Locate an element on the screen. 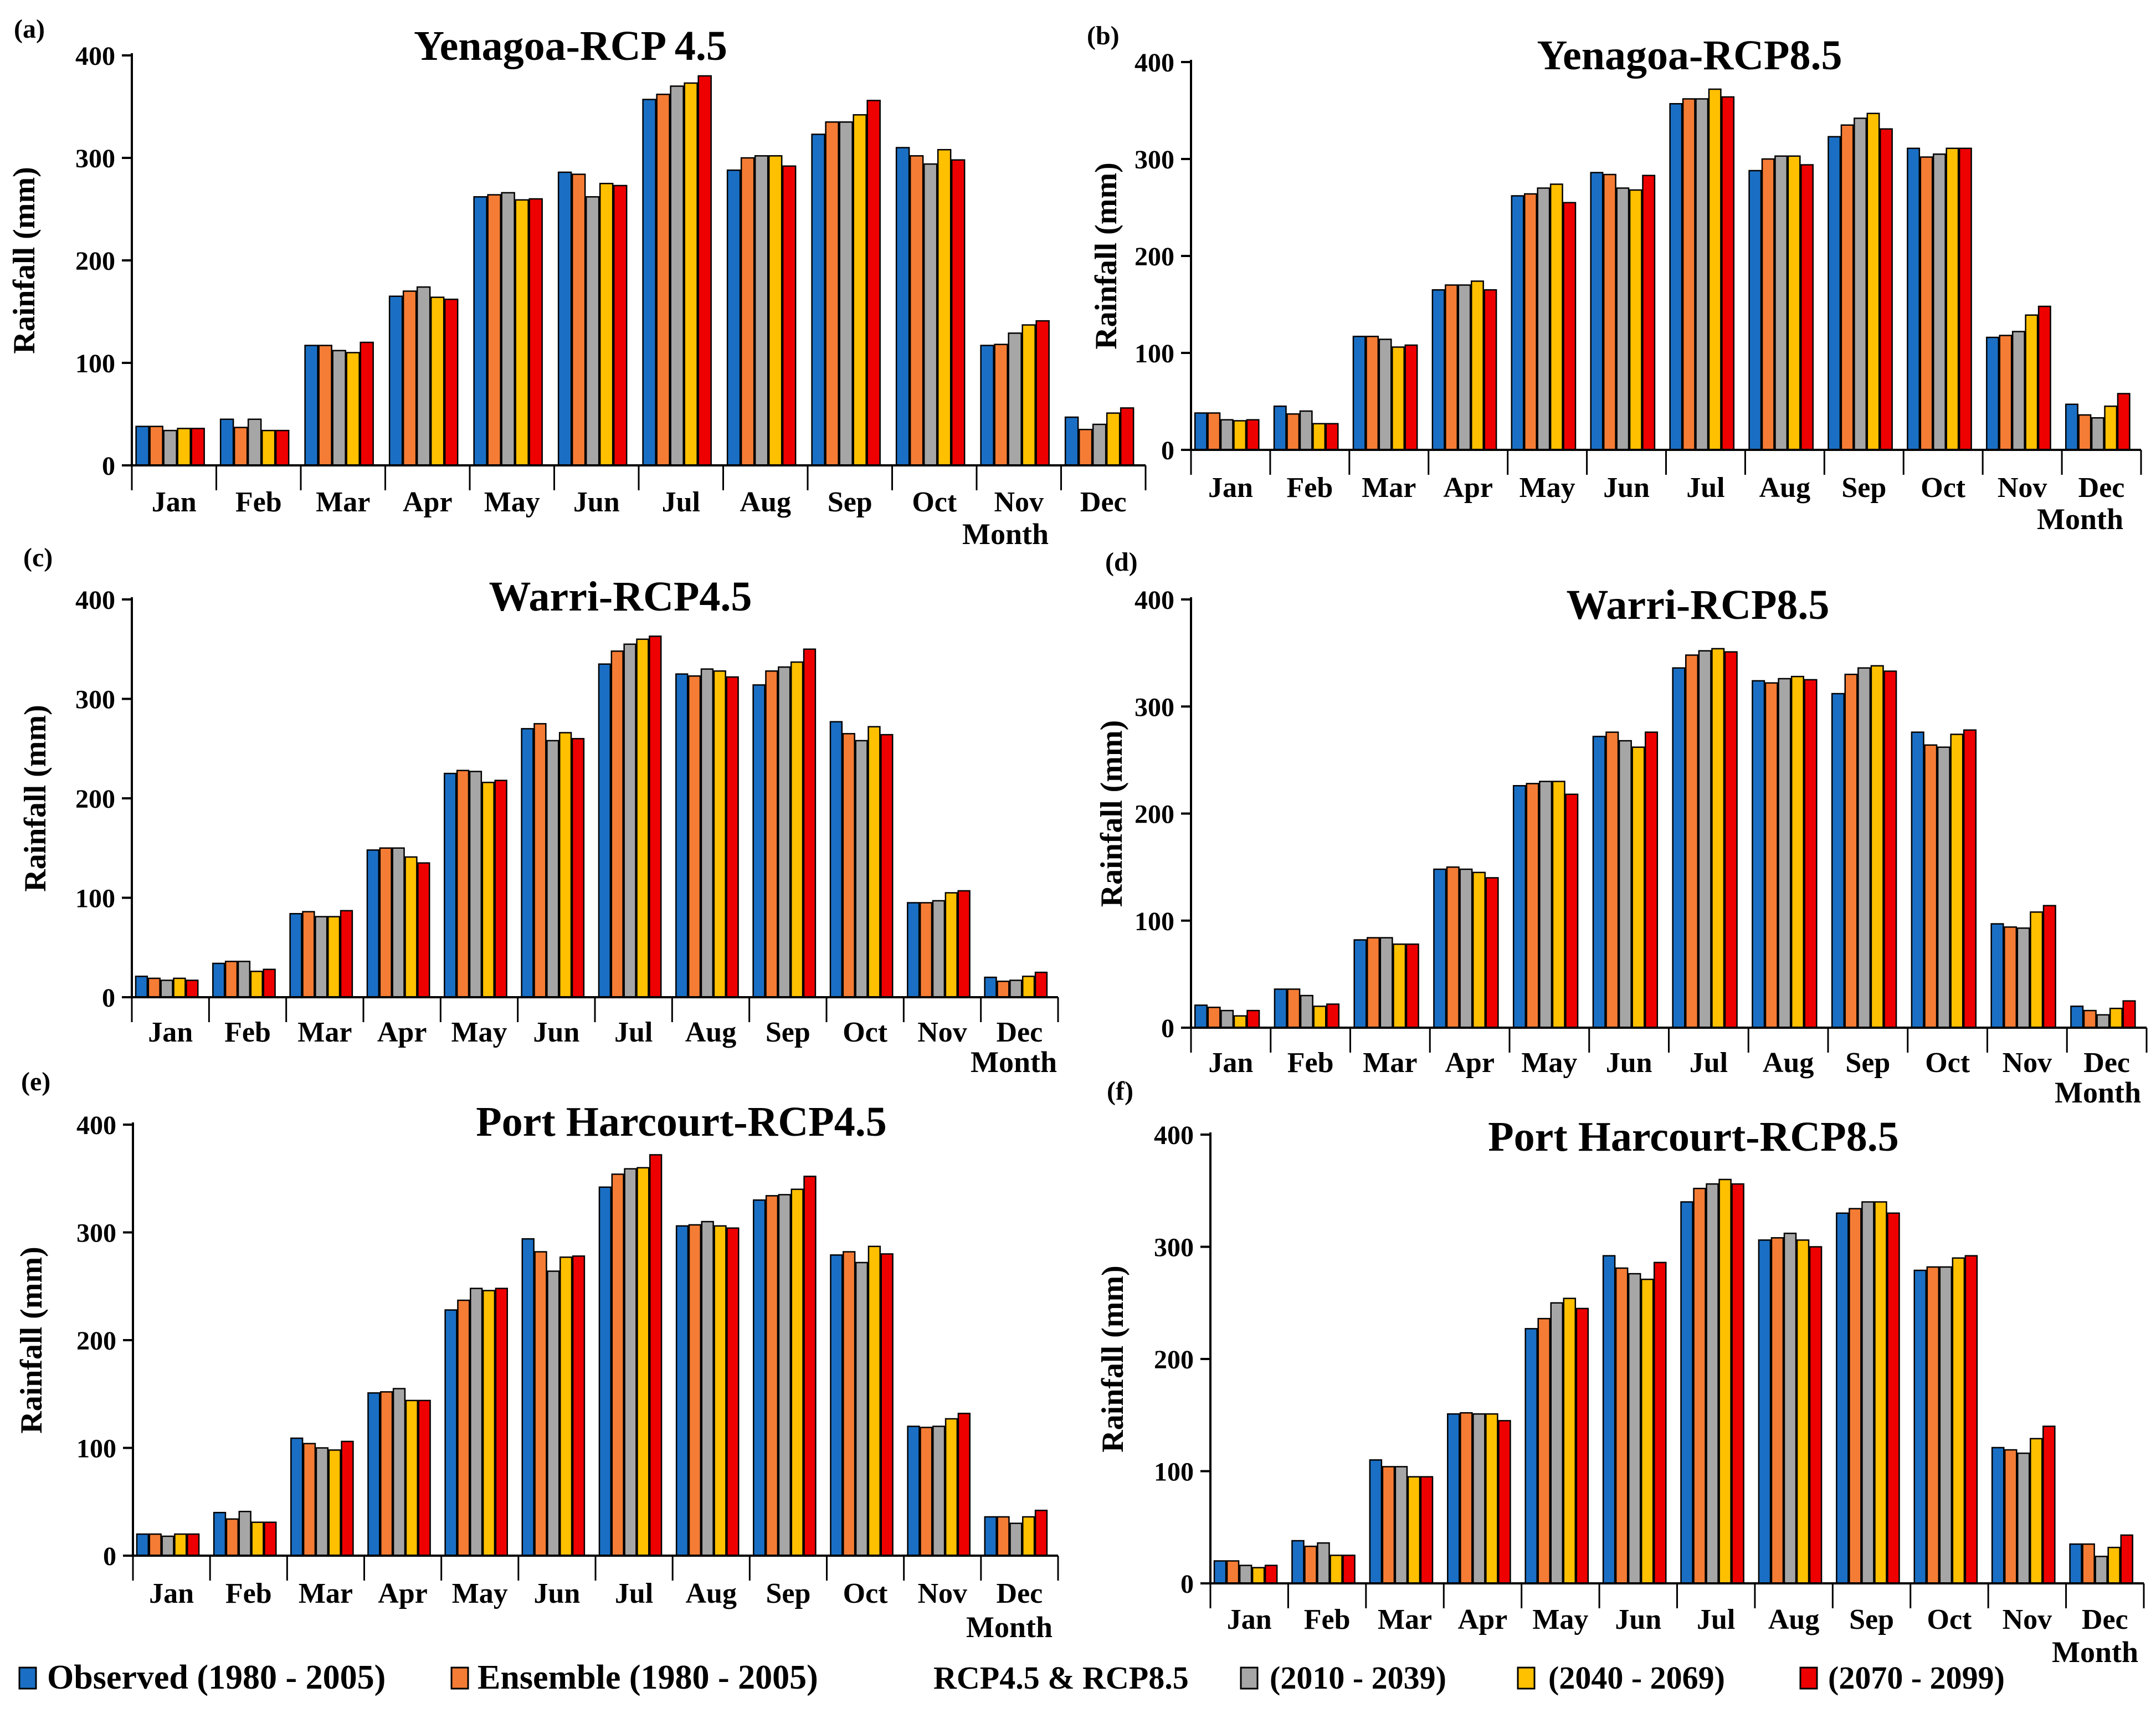 The image size is (2156, 1713). legend-swatch-2070-2099 is located at coordinates (1808, 1678).